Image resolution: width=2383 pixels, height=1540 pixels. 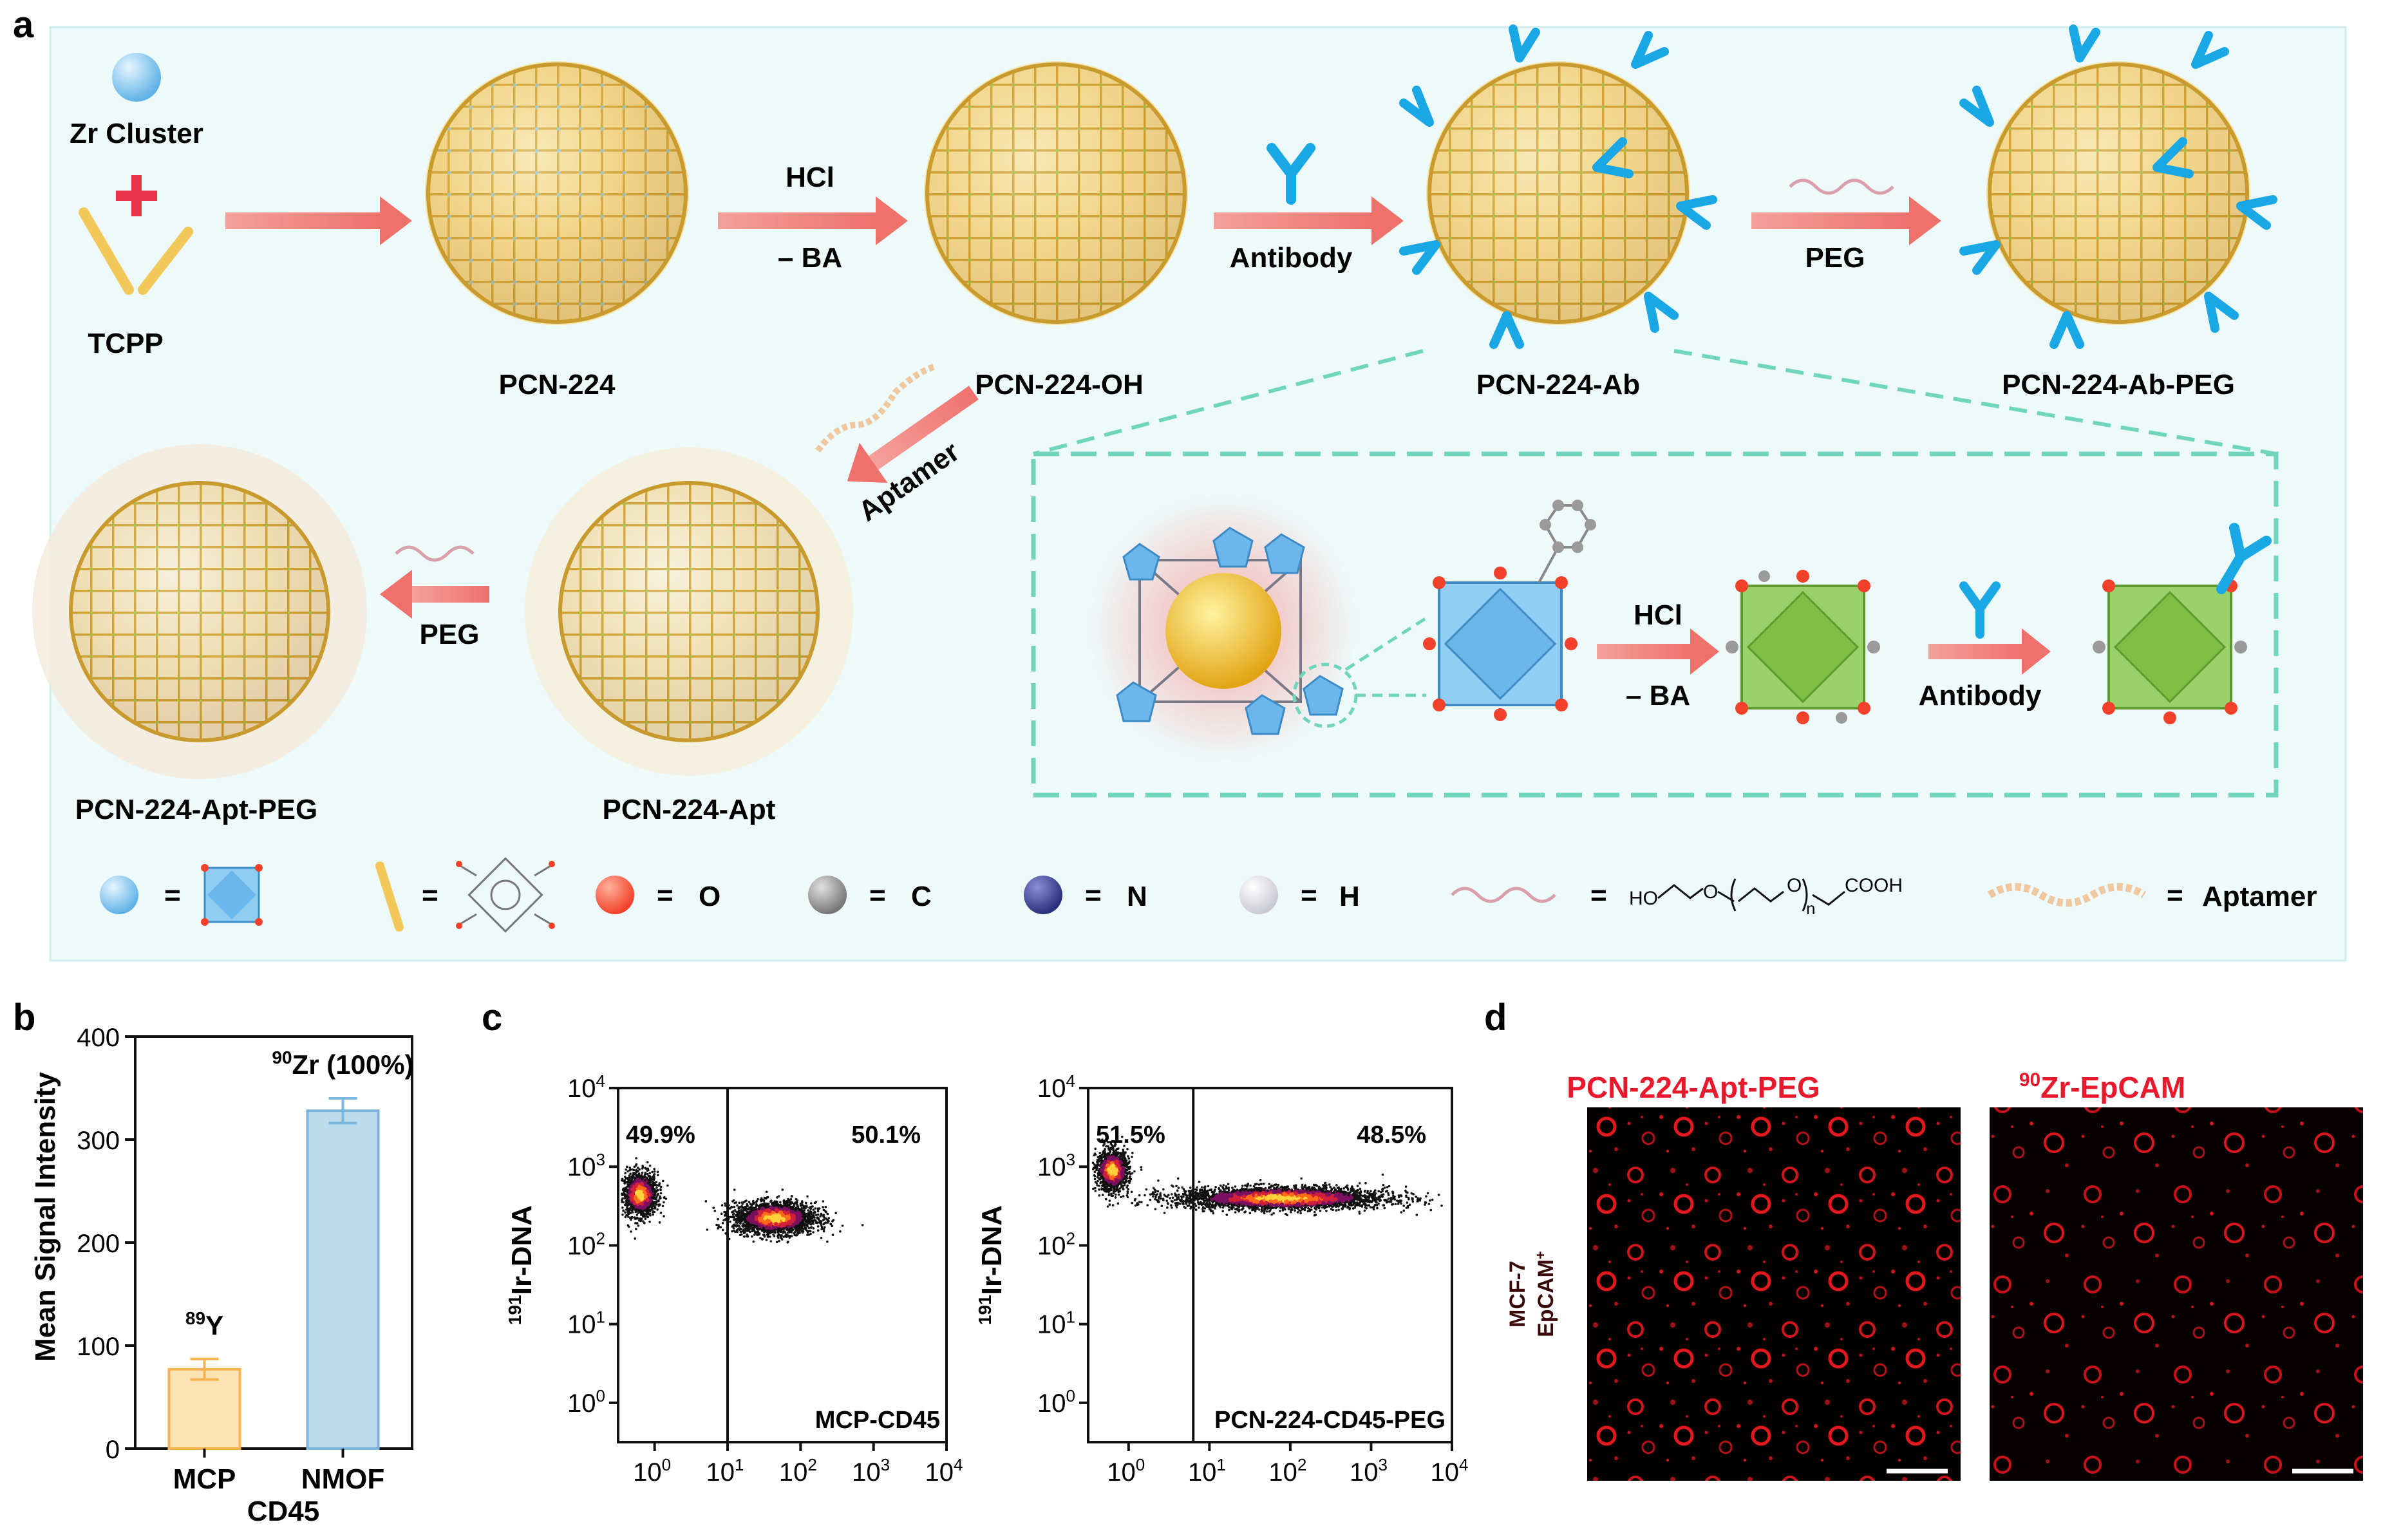 I want to click on y-tick-label: 200, so click(x=98, y=1244).